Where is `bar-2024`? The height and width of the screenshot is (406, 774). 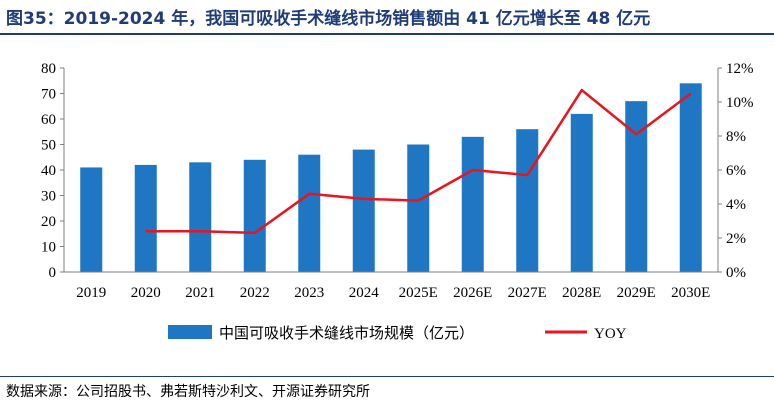 bar-2024 is located at coordinates (363, 210).